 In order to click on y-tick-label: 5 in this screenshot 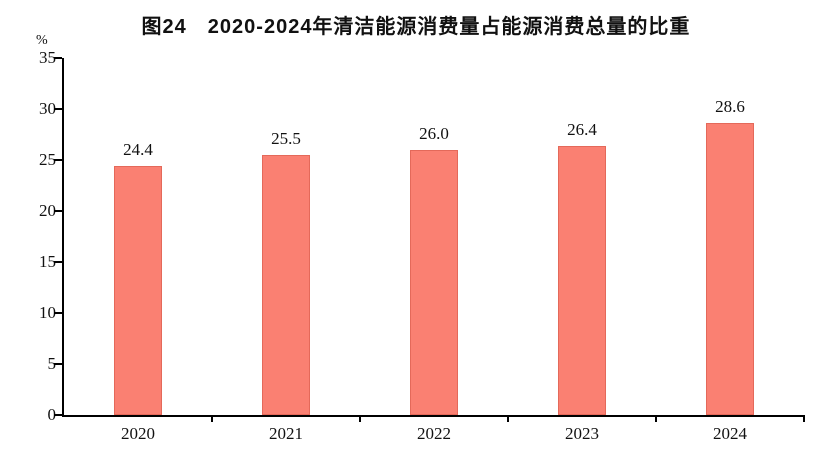, I will do `click(52, 363)`.